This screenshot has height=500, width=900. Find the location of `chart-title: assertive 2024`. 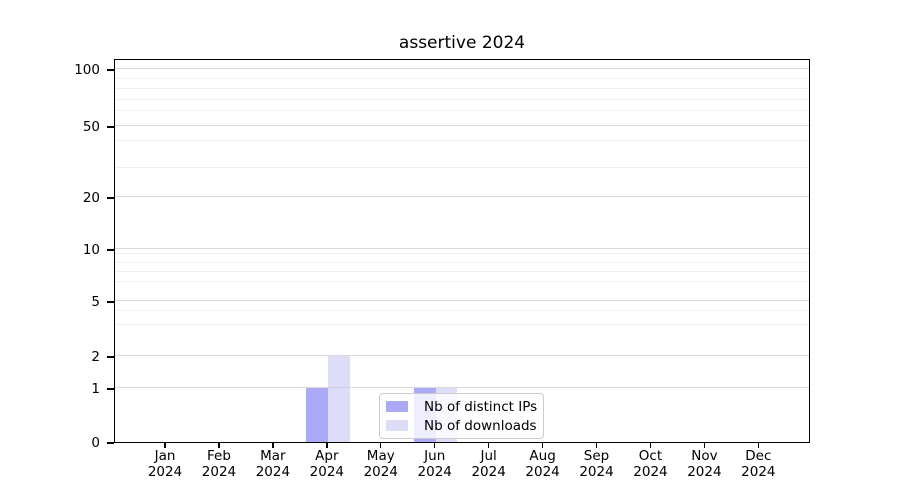

chart-title: assertive 2024 is located at coordinates (462, 43).